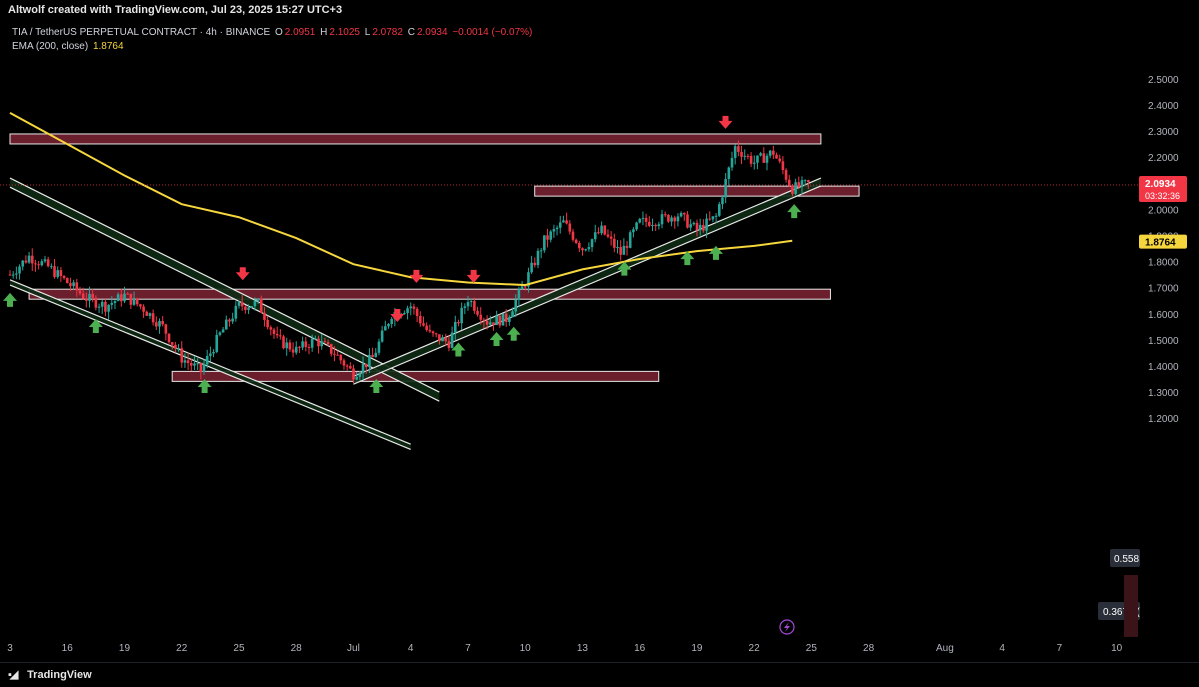 The width and height of the screenshot is (1199, 687). Describe the element at coordinates (344, 32) in the screenshot. I see `high-value: 2.1025` at that location.